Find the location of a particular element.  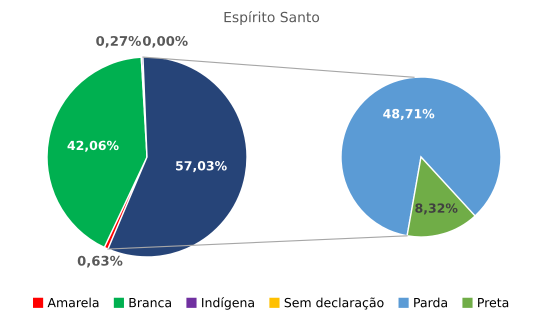

legend-label: Amarela is located at coordinates (73, 303).